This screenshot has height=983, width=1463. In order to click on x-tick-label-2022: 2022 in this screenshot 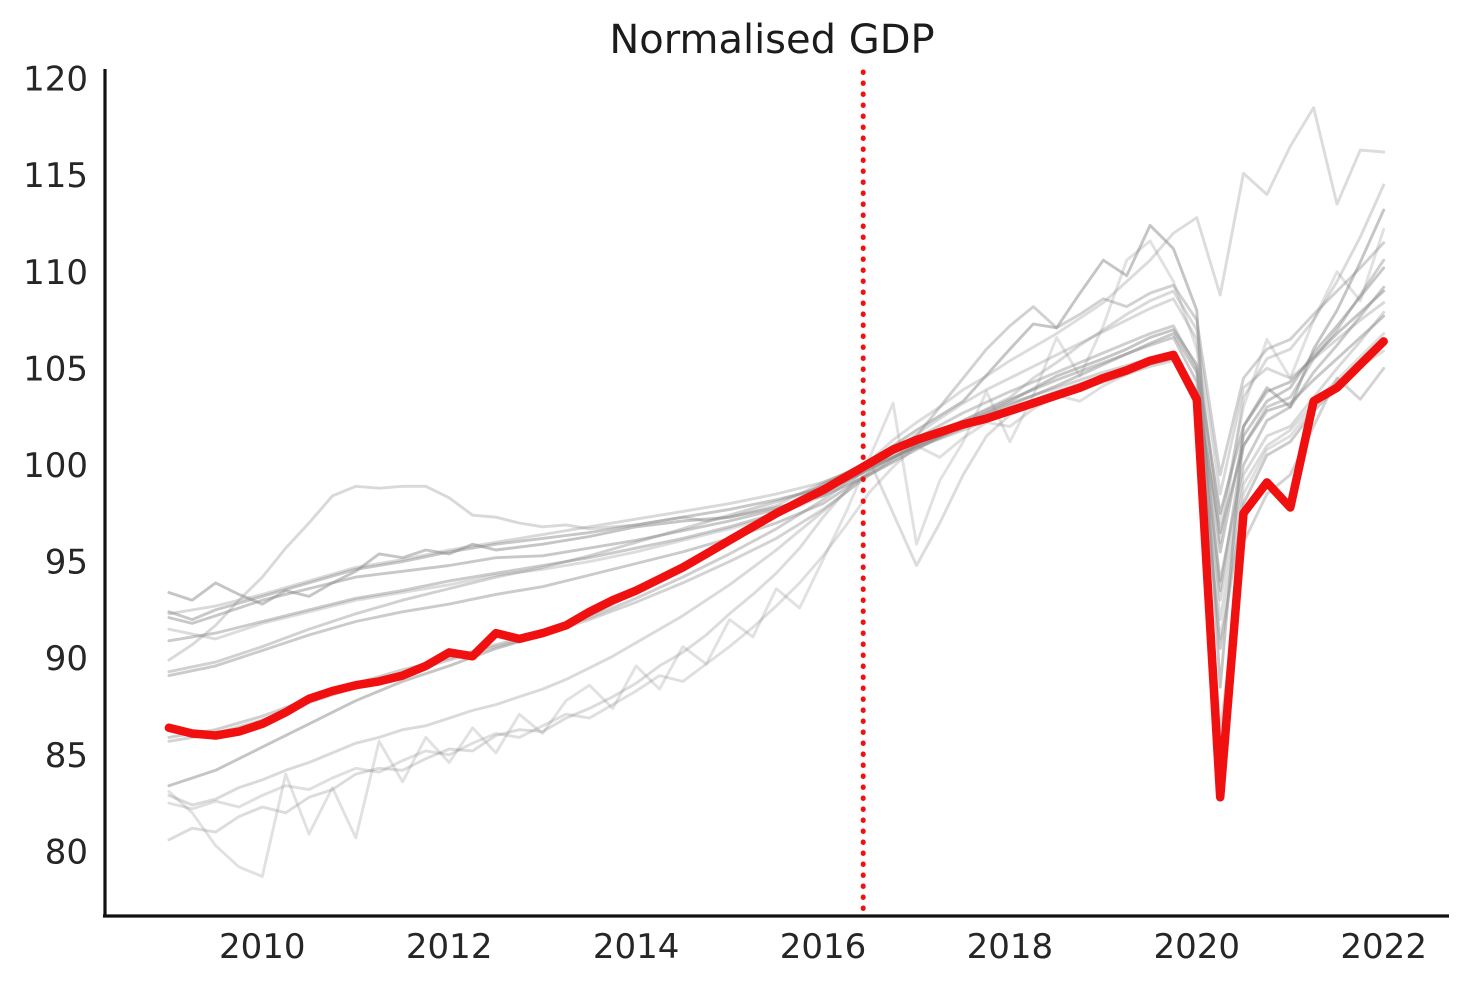, I will do `click(1383, 947)`.